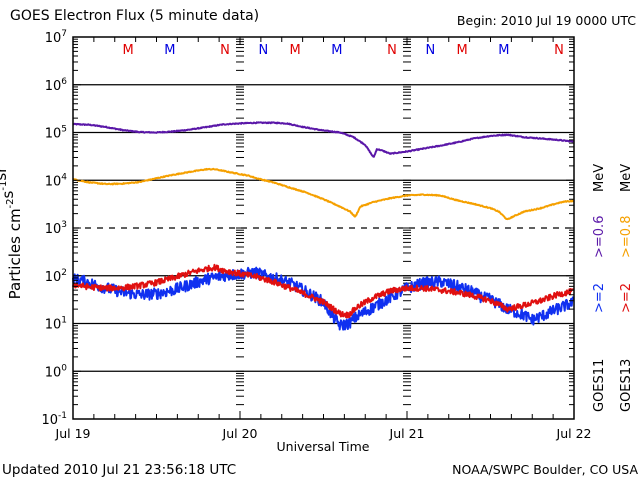 Image resolution: width=640 pixels, height=480 pixels. I want to click on x-tick-labels: Jul 19 Jul 20 Jul 21 Jul 22, so click(323, 433).